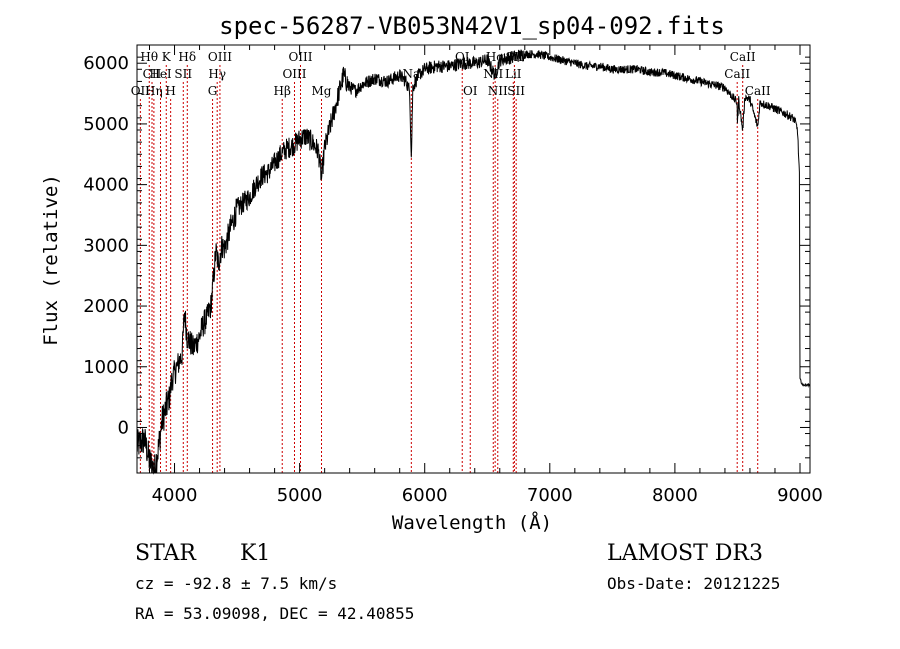 This screenshot has width=900, height=649. Describe the element at coordinates (106, 185) in the screenshot. I see `y-tick-label: 4000` at that location.